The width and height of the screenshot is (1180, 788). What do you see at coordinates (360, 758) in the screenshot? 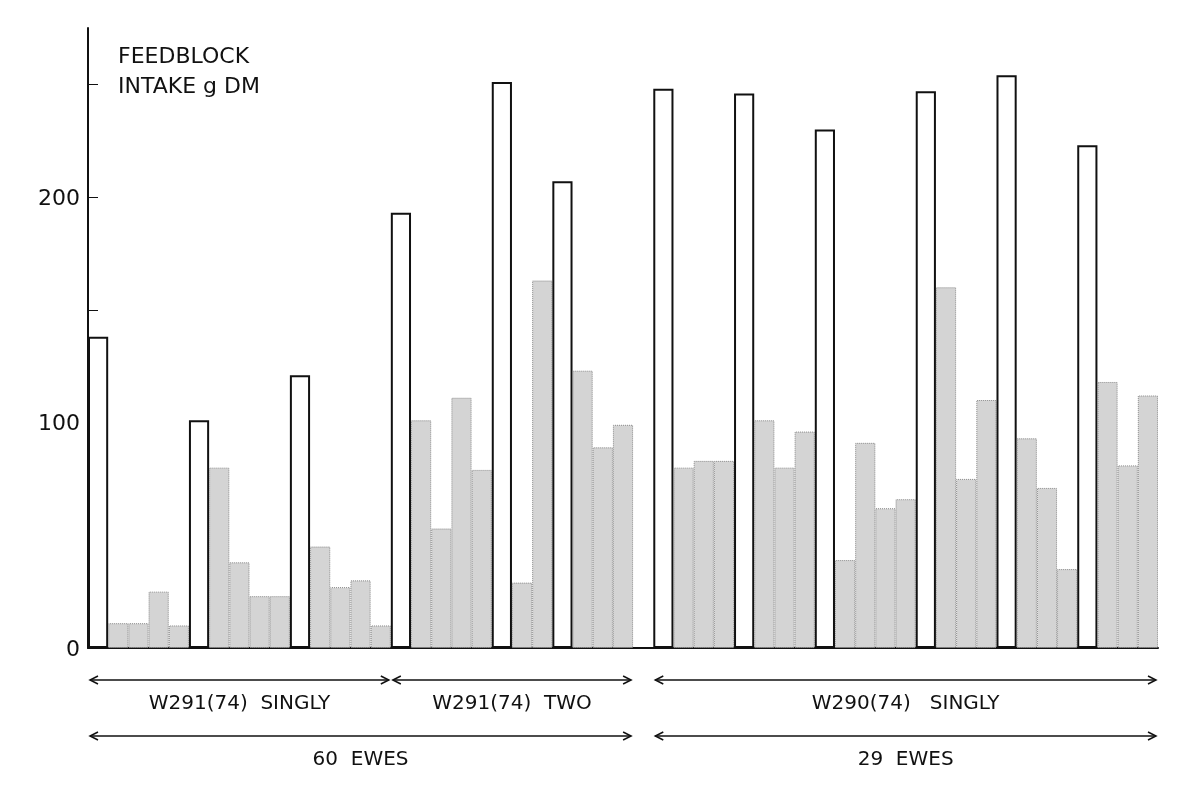
I see `text: 60 EWES` at bounding box center [360, 758].